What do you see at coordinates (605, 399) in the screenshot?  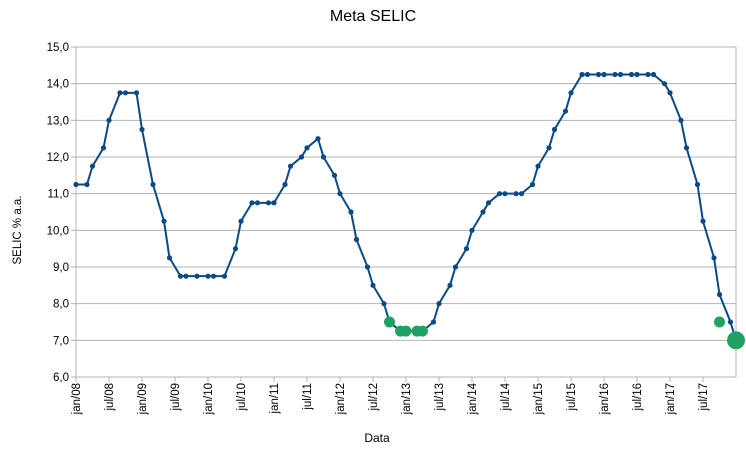 I see `x-tick-label: jan/16` at bounding box center [605, 399].